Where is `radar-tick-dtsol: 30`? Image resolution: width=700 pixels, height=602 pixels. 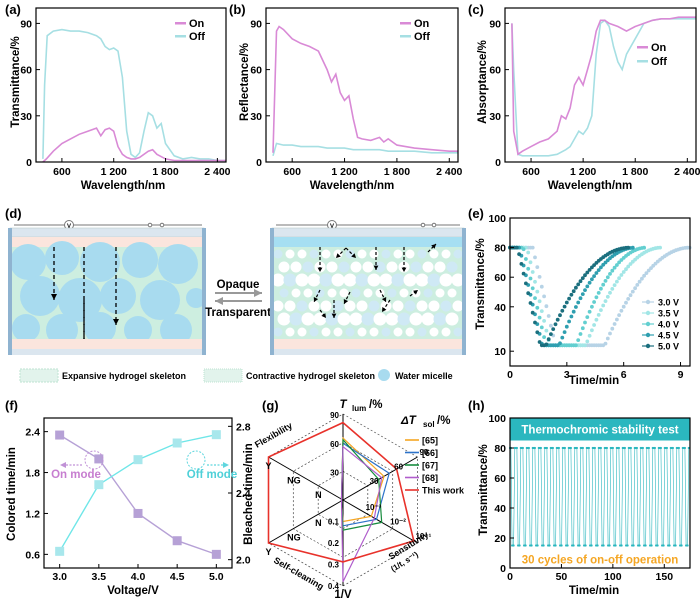
radar-tick-dtsol: 30 is located at coordinates (374, 481).